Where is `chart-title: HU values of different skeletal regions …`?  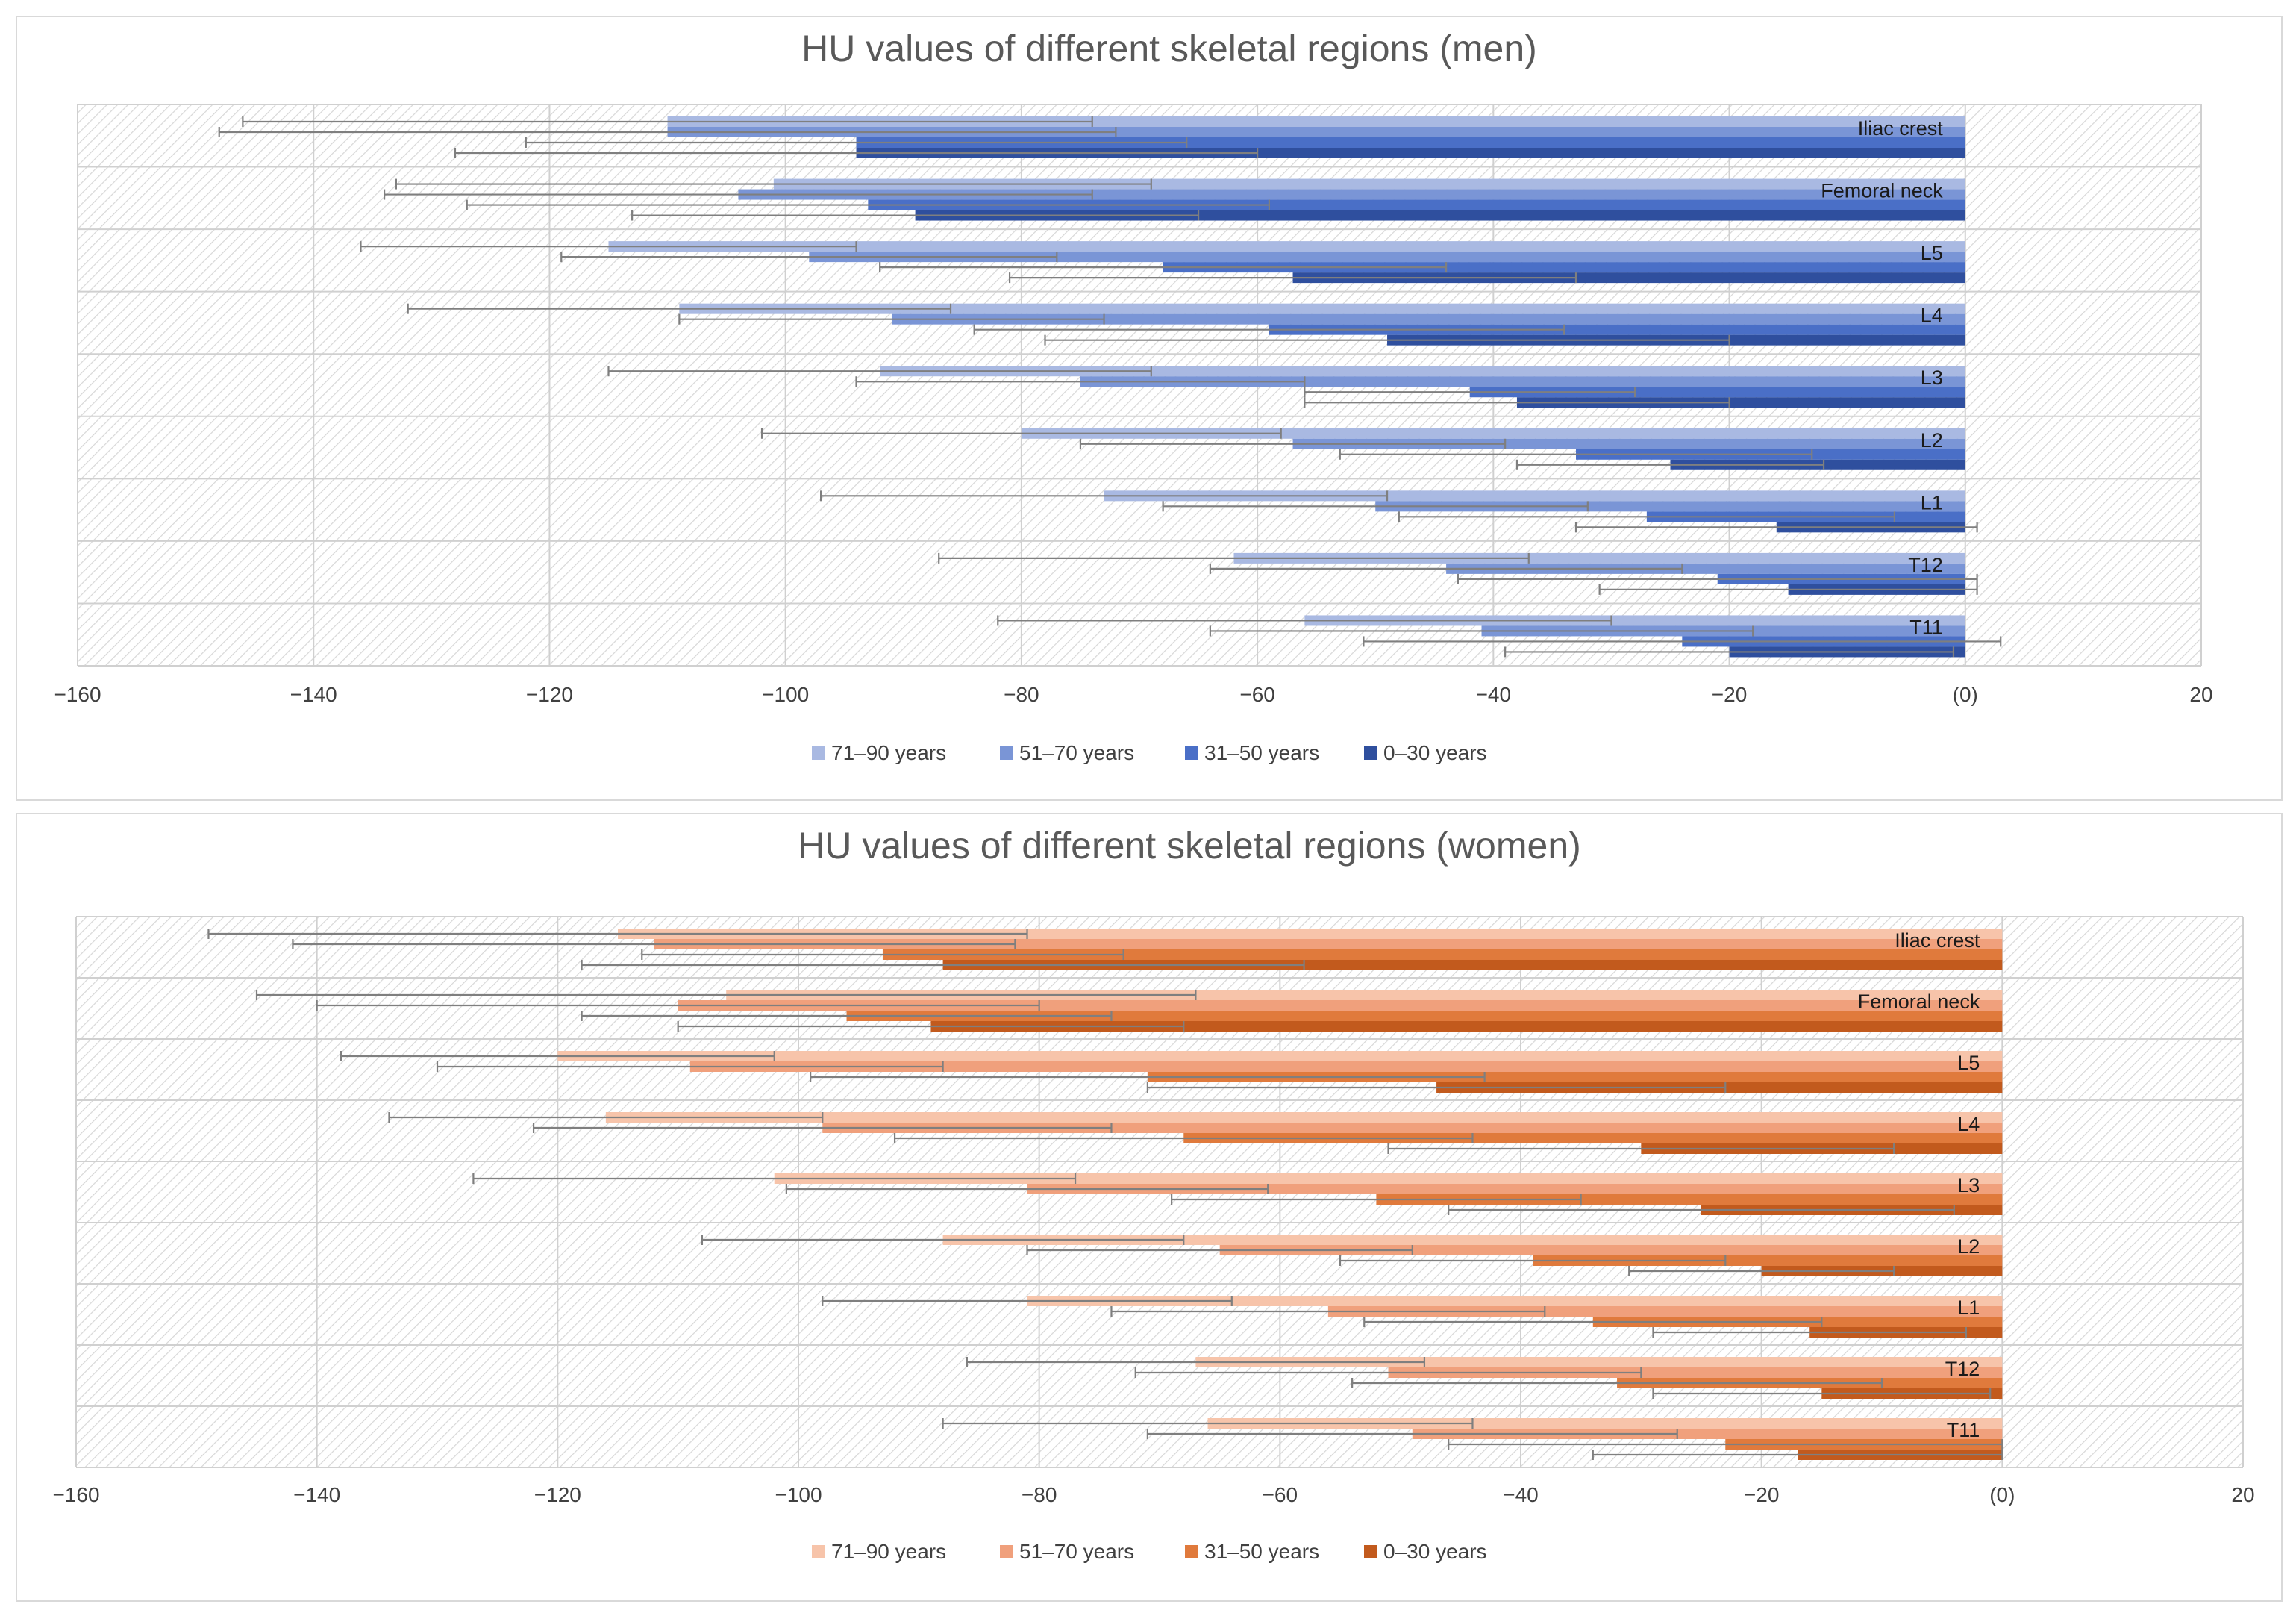
chart-title: HU values of different skeletal regions … is located at coordinates (1169, 49).